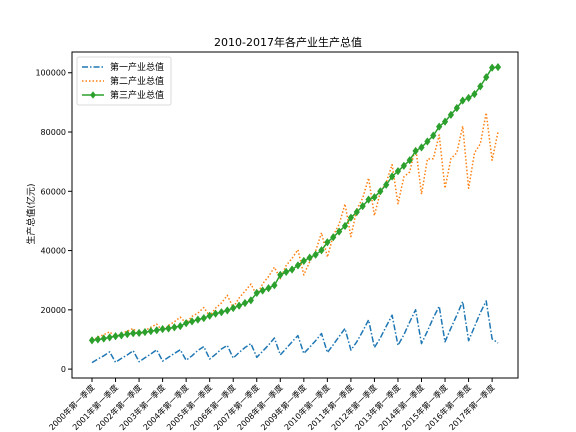 The width and height of the screenshot is (576, 432). What do you see at coordinates (53, 191) in the screenshot?
I see `y-tick-label: 60000` at bounding box center [53, 191].